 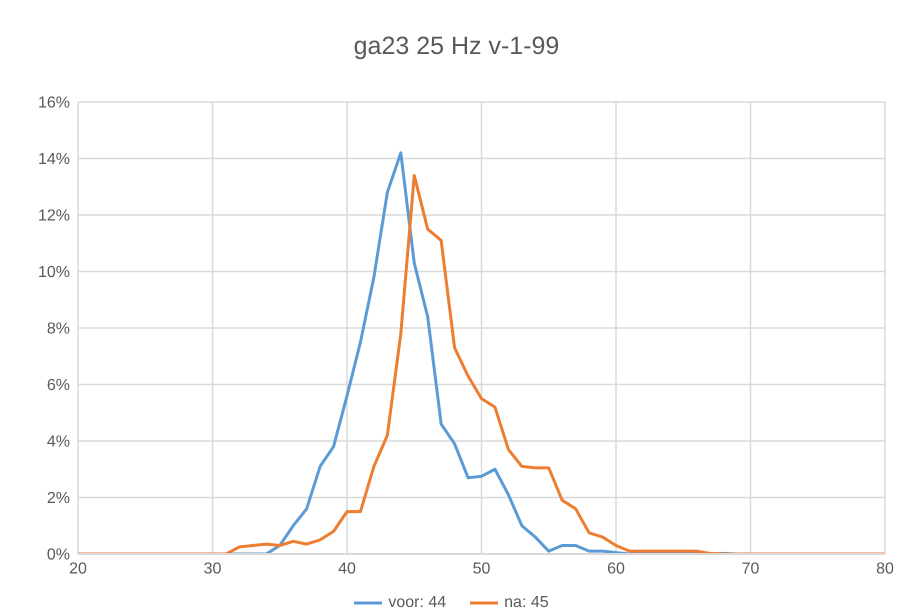 I want to click on y-tick-label: 12%, so click(x=54, y=216).